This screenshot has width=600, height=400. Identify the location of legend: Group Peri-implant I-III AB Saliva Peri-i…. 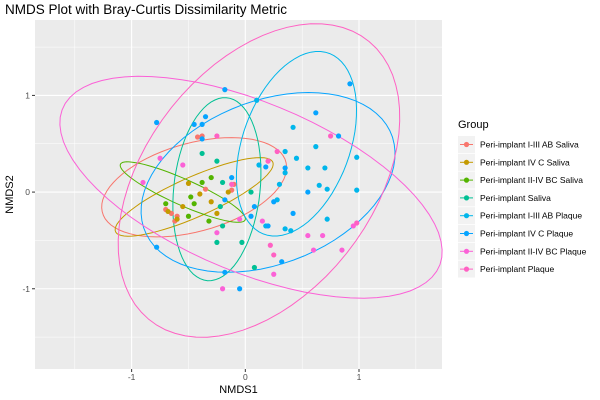
(522, 198).